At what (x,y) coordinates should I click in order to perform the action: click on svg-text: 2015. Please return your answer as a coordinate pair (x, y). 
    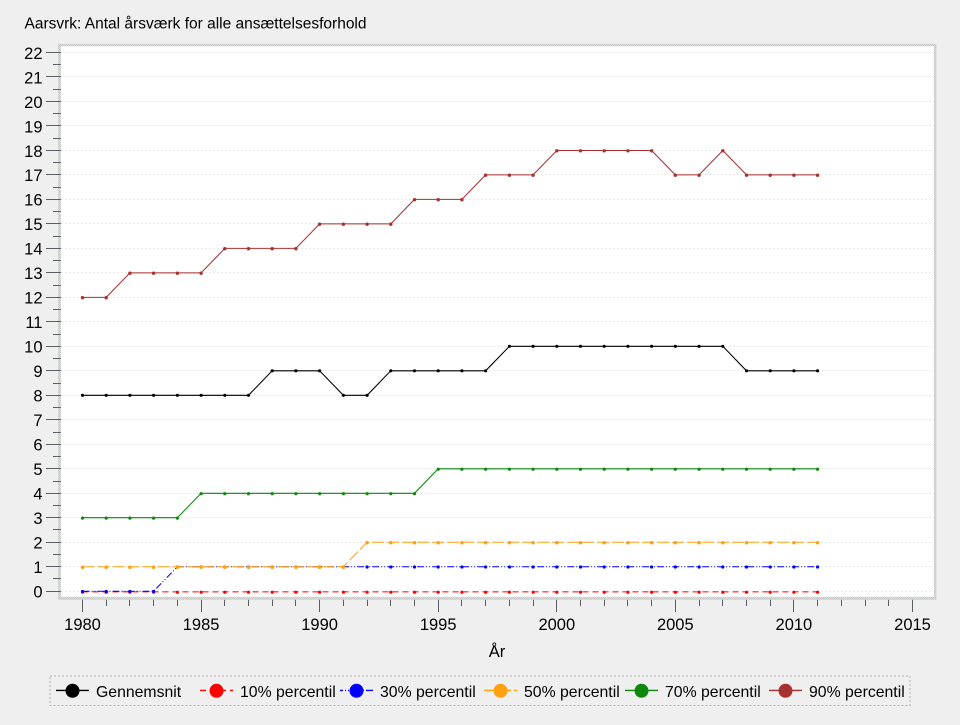
    Looking at the image, I should click on (912, 625).